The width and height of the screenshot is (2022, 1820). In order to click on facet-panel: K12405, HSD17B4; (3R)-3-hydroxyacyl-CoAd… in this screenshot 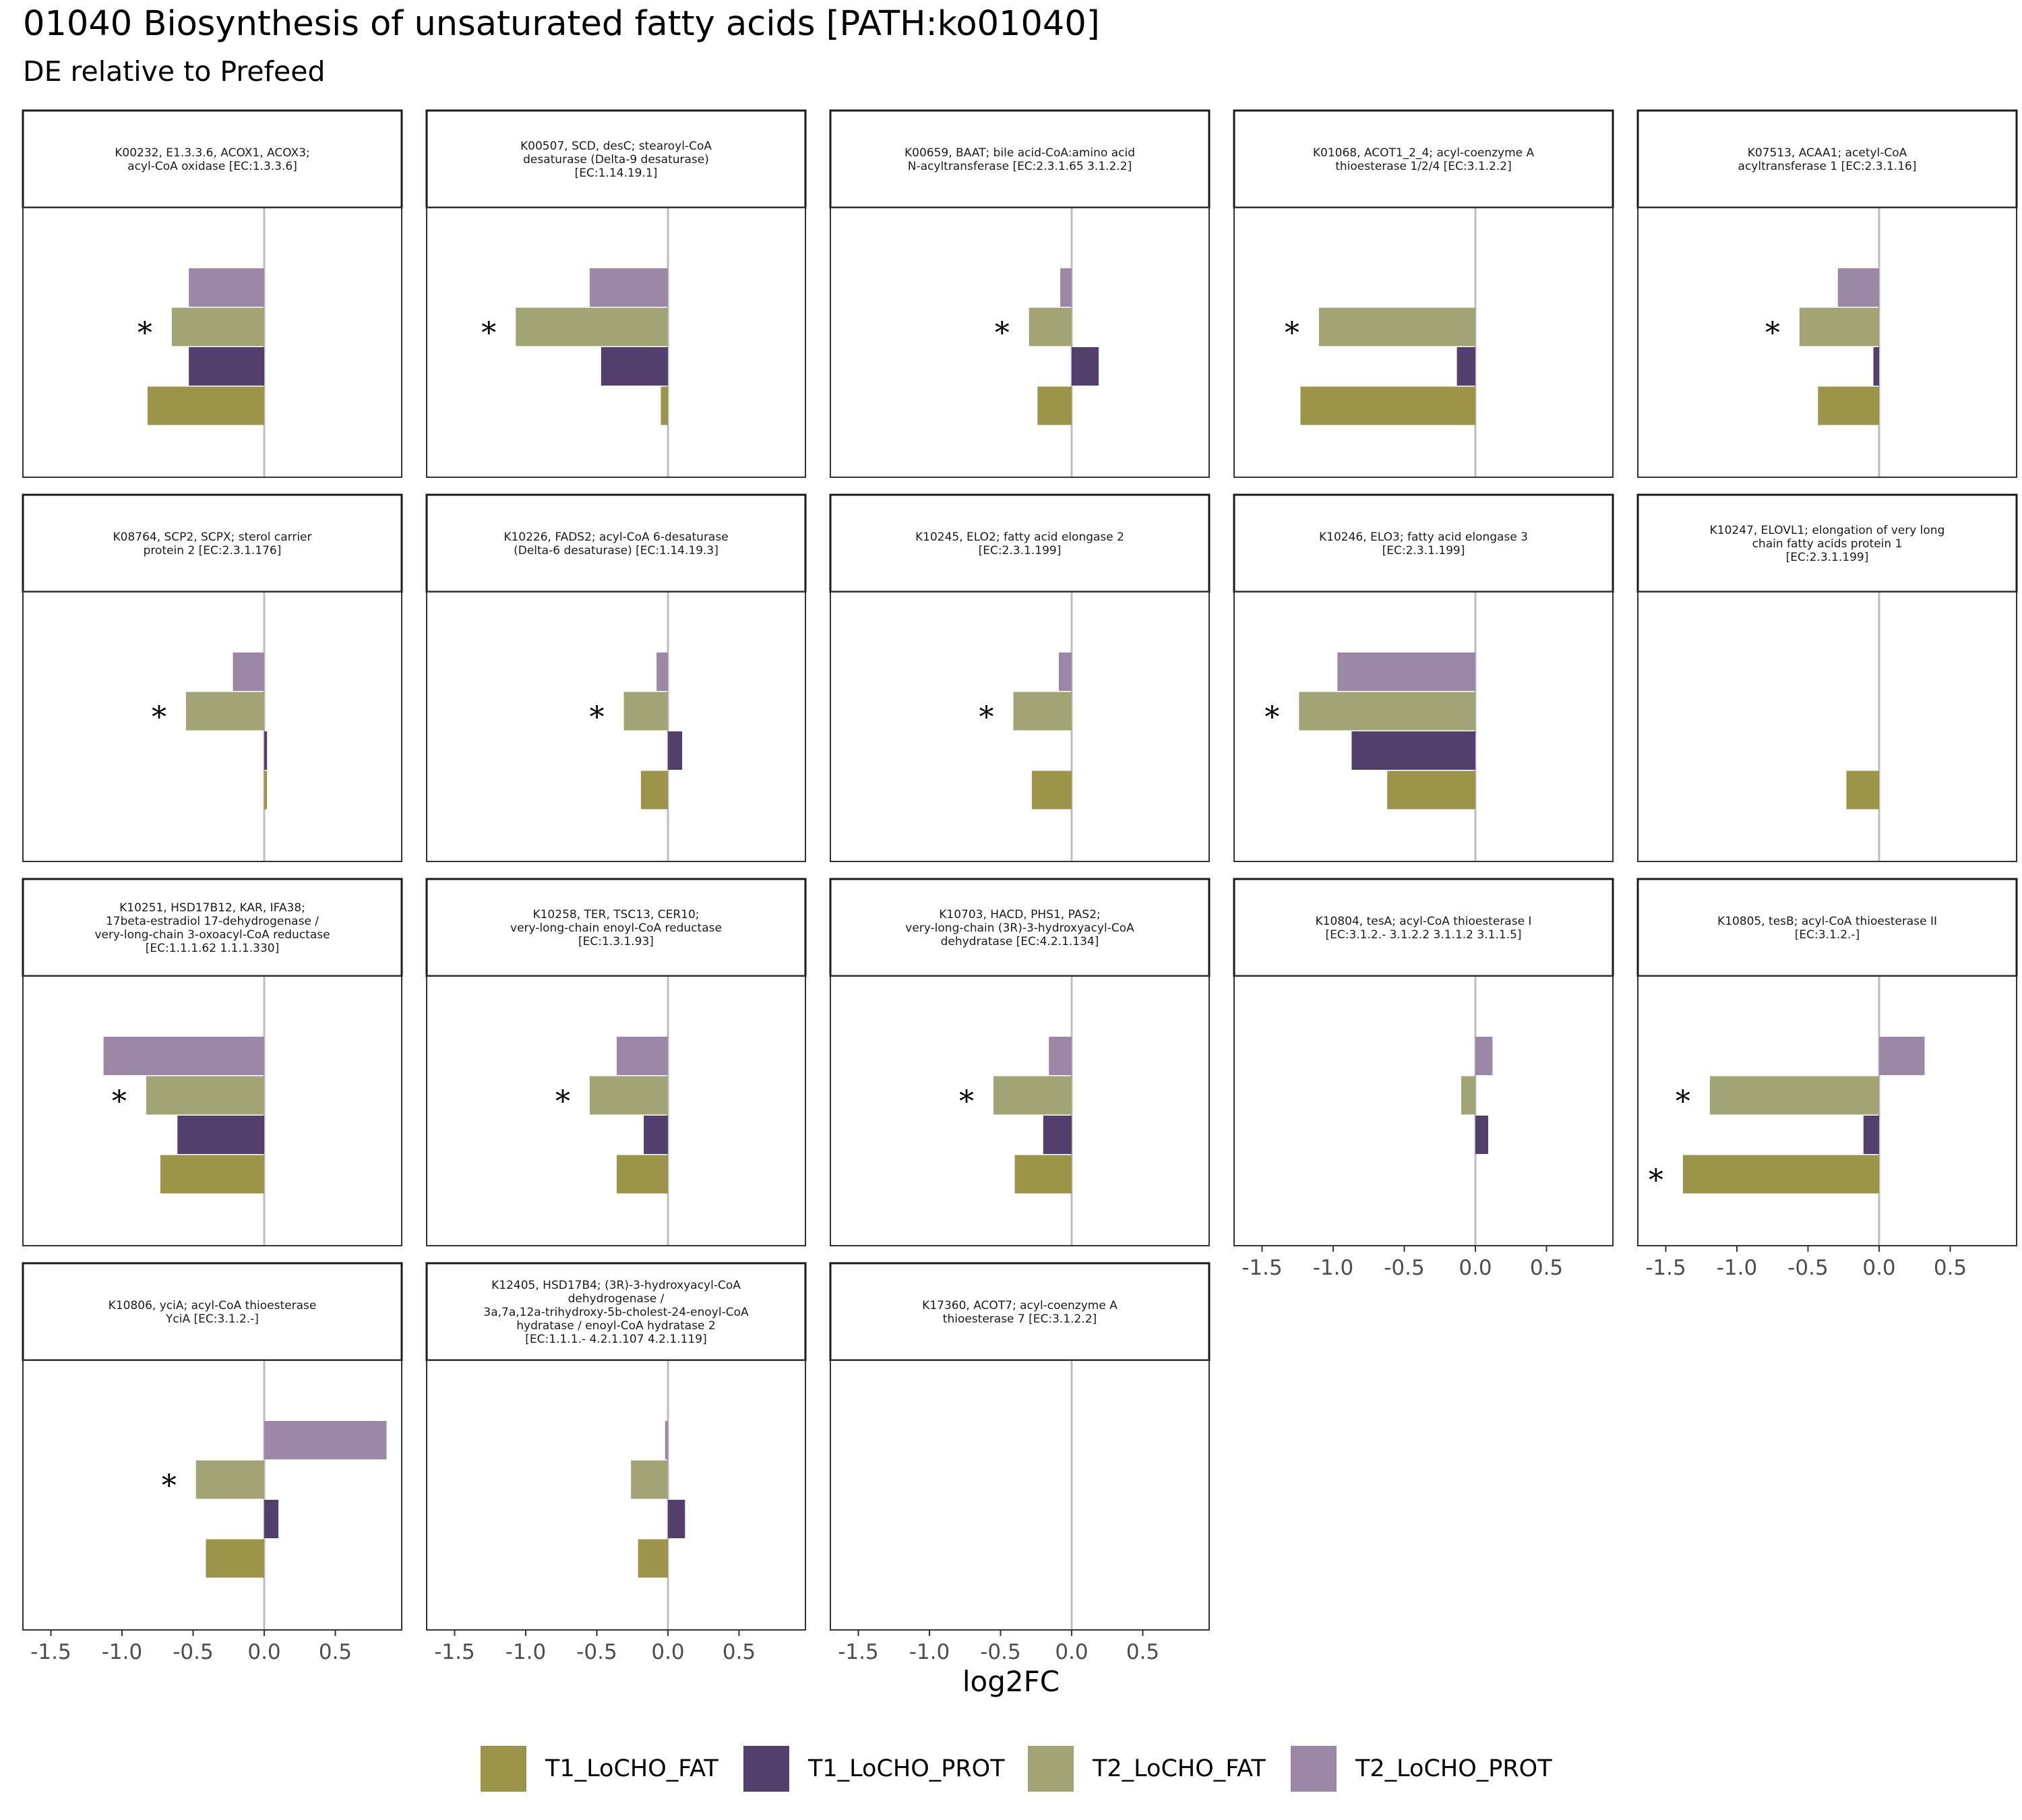, I will do `click(616, 1463)`.